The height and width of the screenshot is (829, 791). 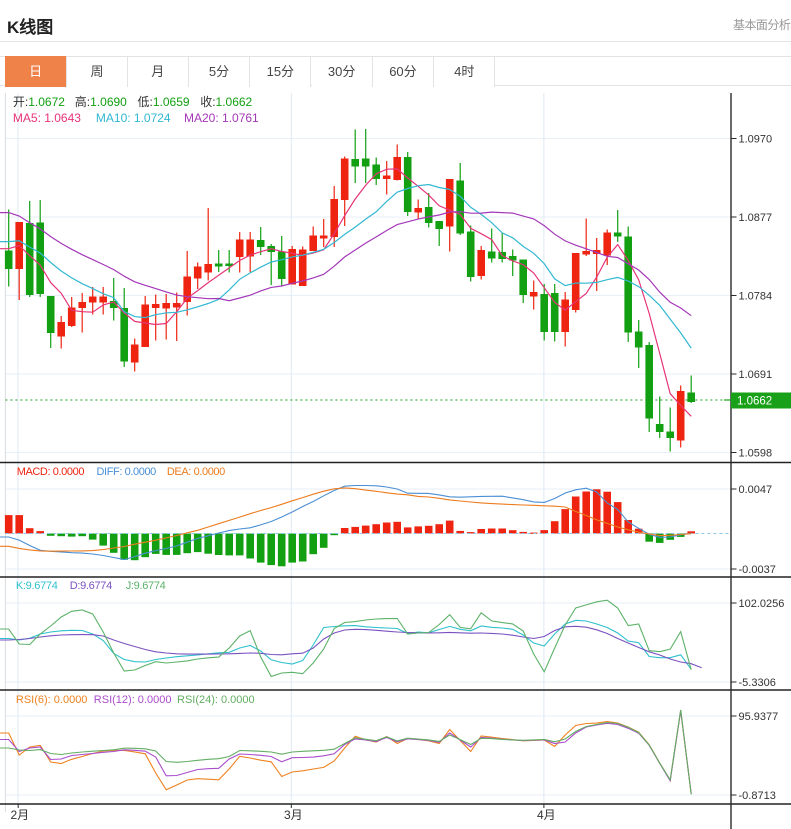 I want to click on svg-text: 3月, so click(x=293, y=815).